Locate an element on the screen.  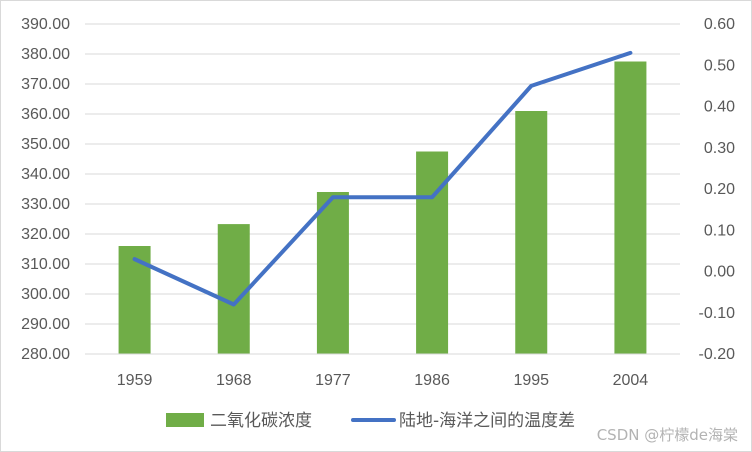
left-y-tick-label: 310.00 is located at coordinates (45, 264).